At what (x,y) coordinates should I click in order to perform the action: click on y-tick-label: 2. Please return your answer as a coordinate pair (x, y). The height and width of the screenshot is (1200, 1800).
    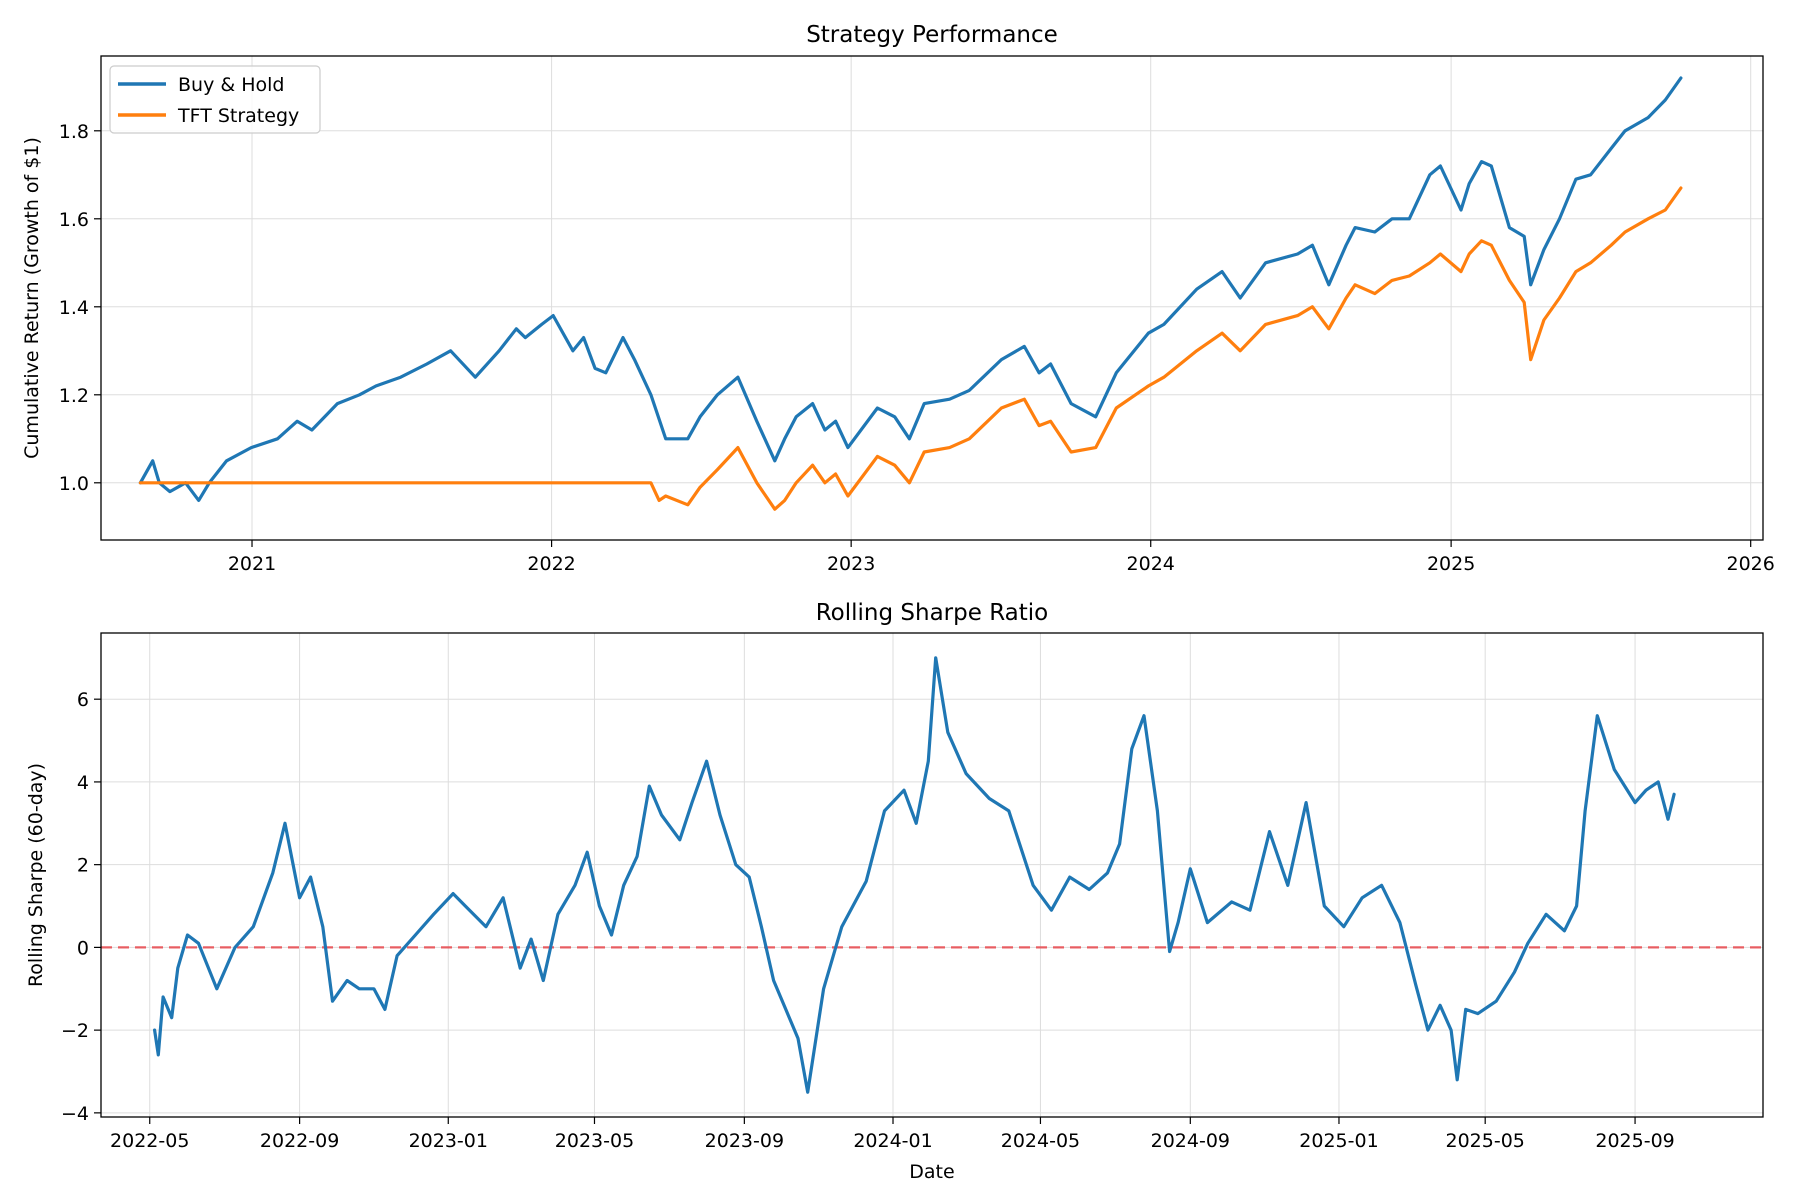
    Looking at the image, I should click on (83, 866).